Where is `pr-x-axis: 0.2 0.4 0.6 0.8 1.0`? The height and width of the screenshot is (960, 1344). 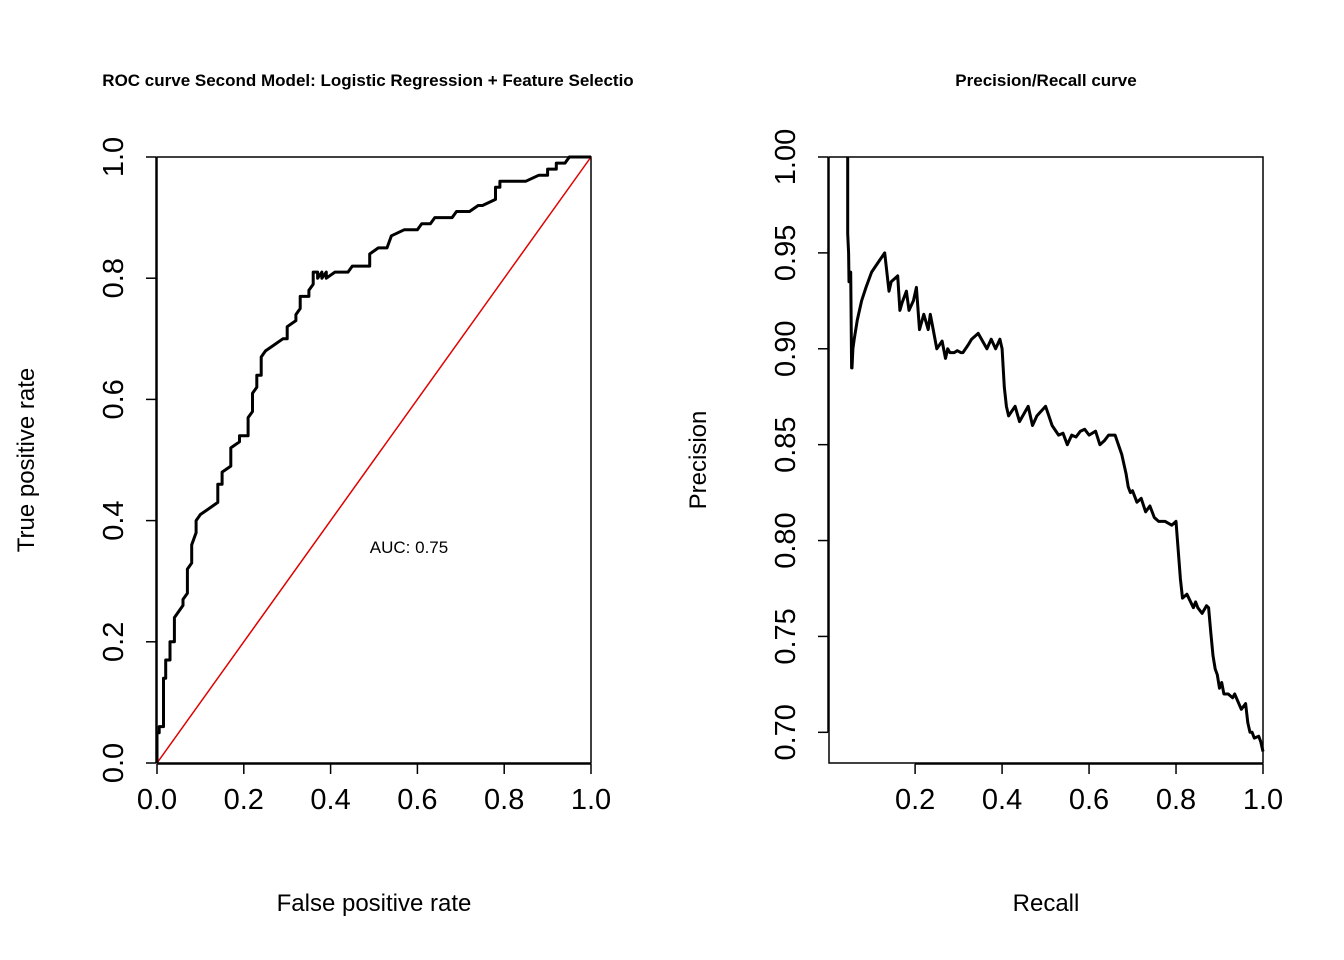
pr-x-axis: 0.2 0.4 0.6 0.8 1.0 is located at coordinates (1089, 789).